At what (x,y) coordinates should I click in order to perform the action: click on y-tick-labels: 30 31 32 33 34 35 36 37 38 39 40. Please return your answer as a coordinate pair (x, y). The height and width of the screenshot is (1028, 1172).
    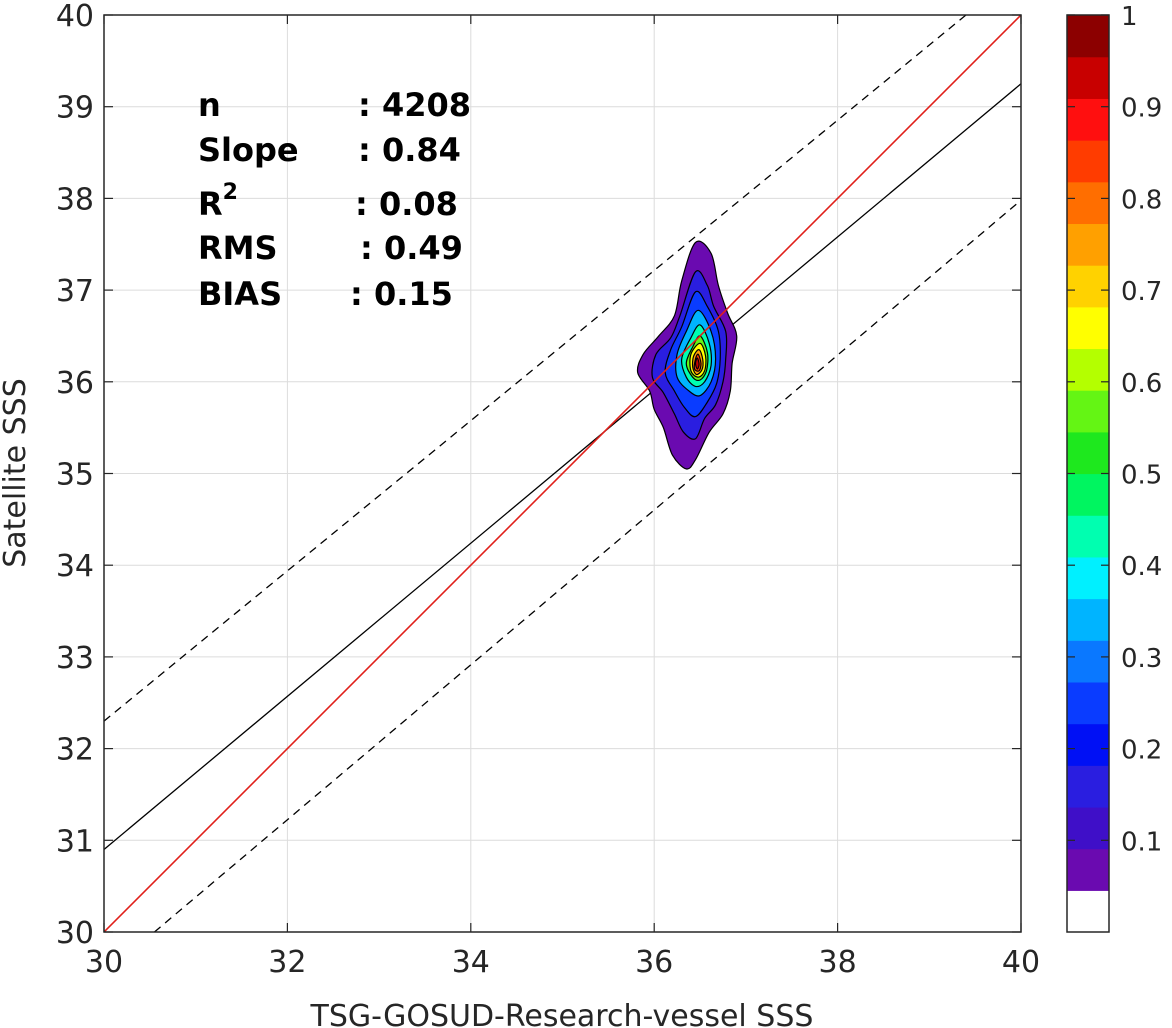
    Looking at the image, I should click on (75, 475).